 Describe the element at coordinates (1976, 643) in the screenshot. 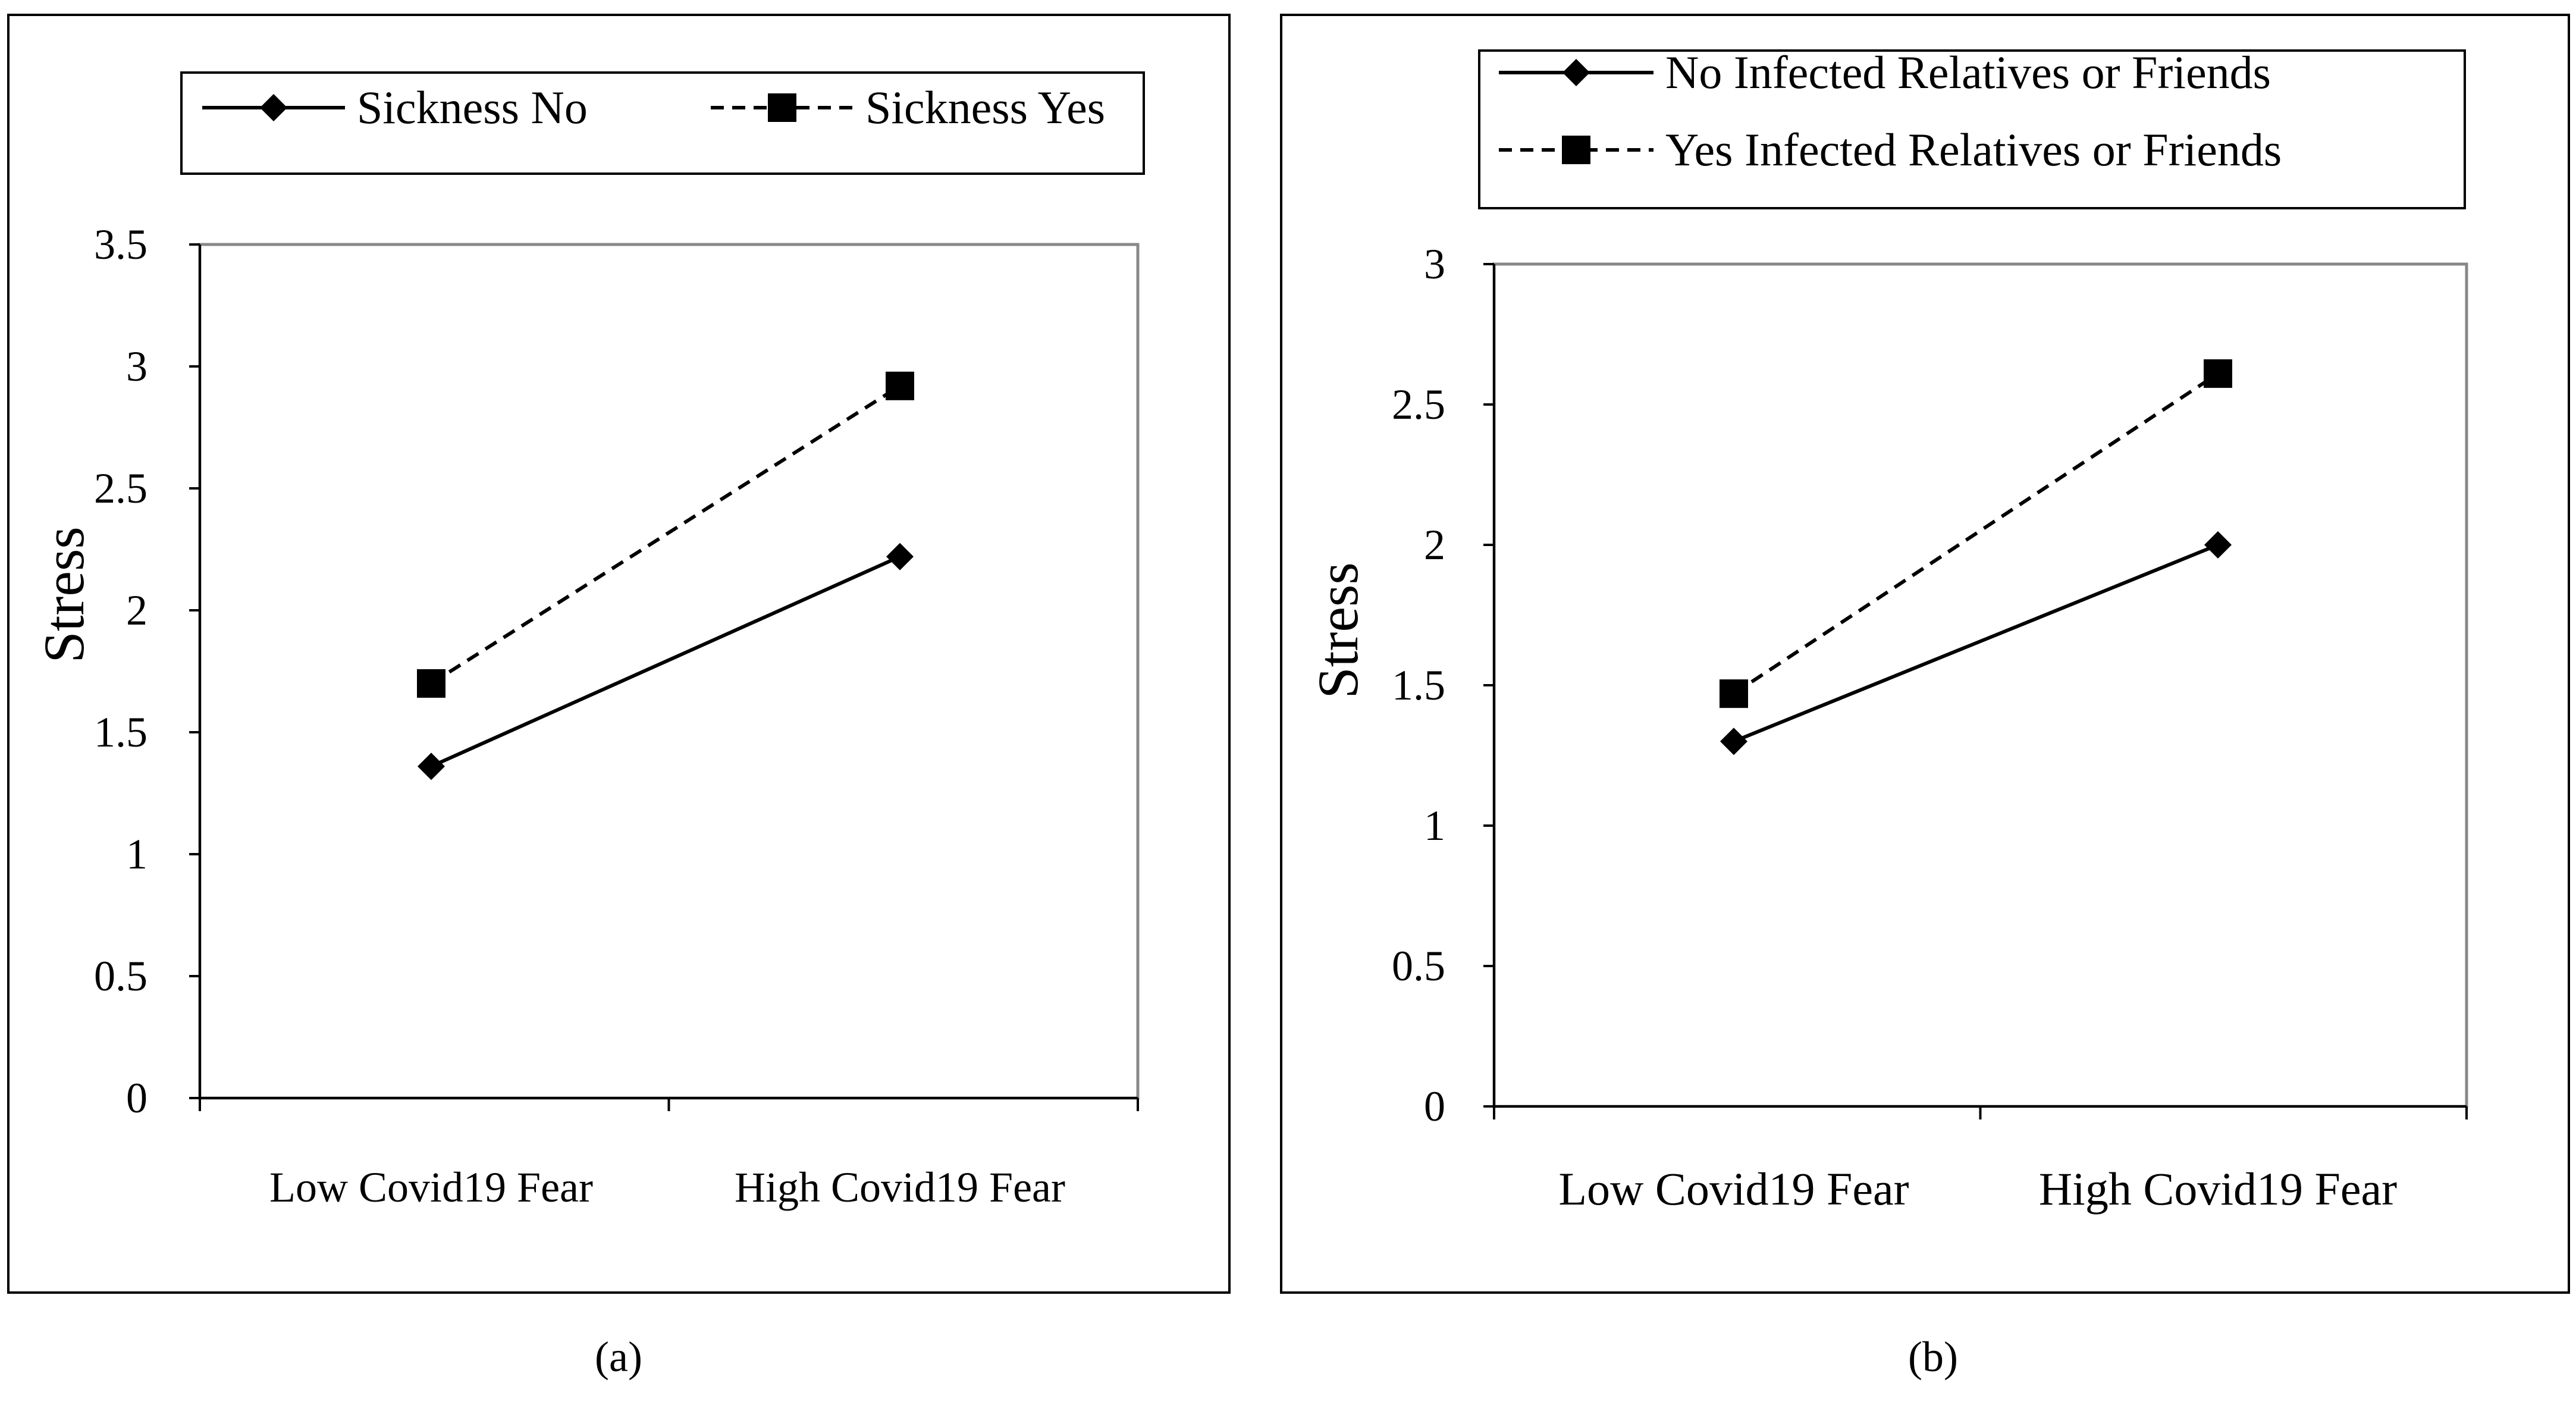

I see `panel-b-series-0-line` at that location.